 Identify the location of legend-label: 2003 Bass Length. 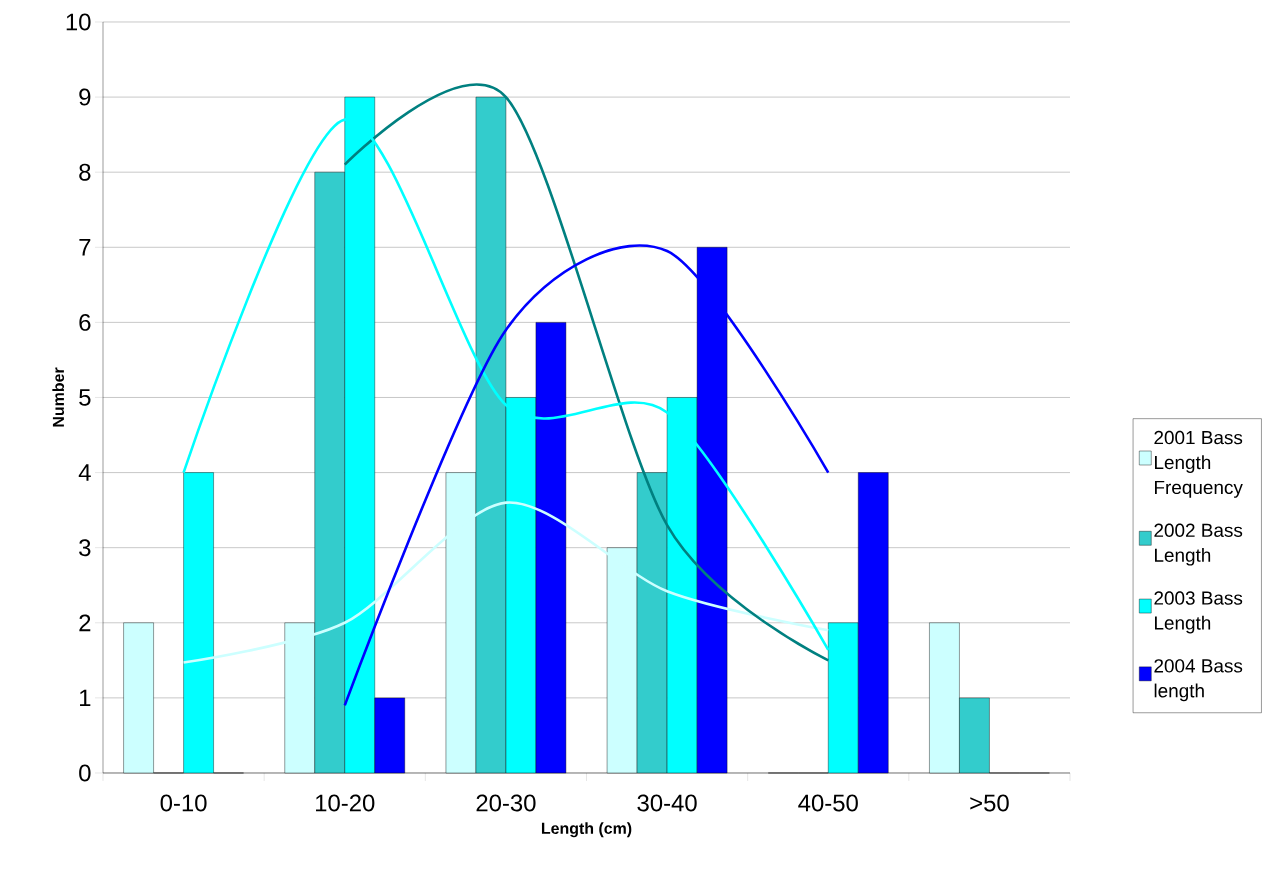
(1198, 612).